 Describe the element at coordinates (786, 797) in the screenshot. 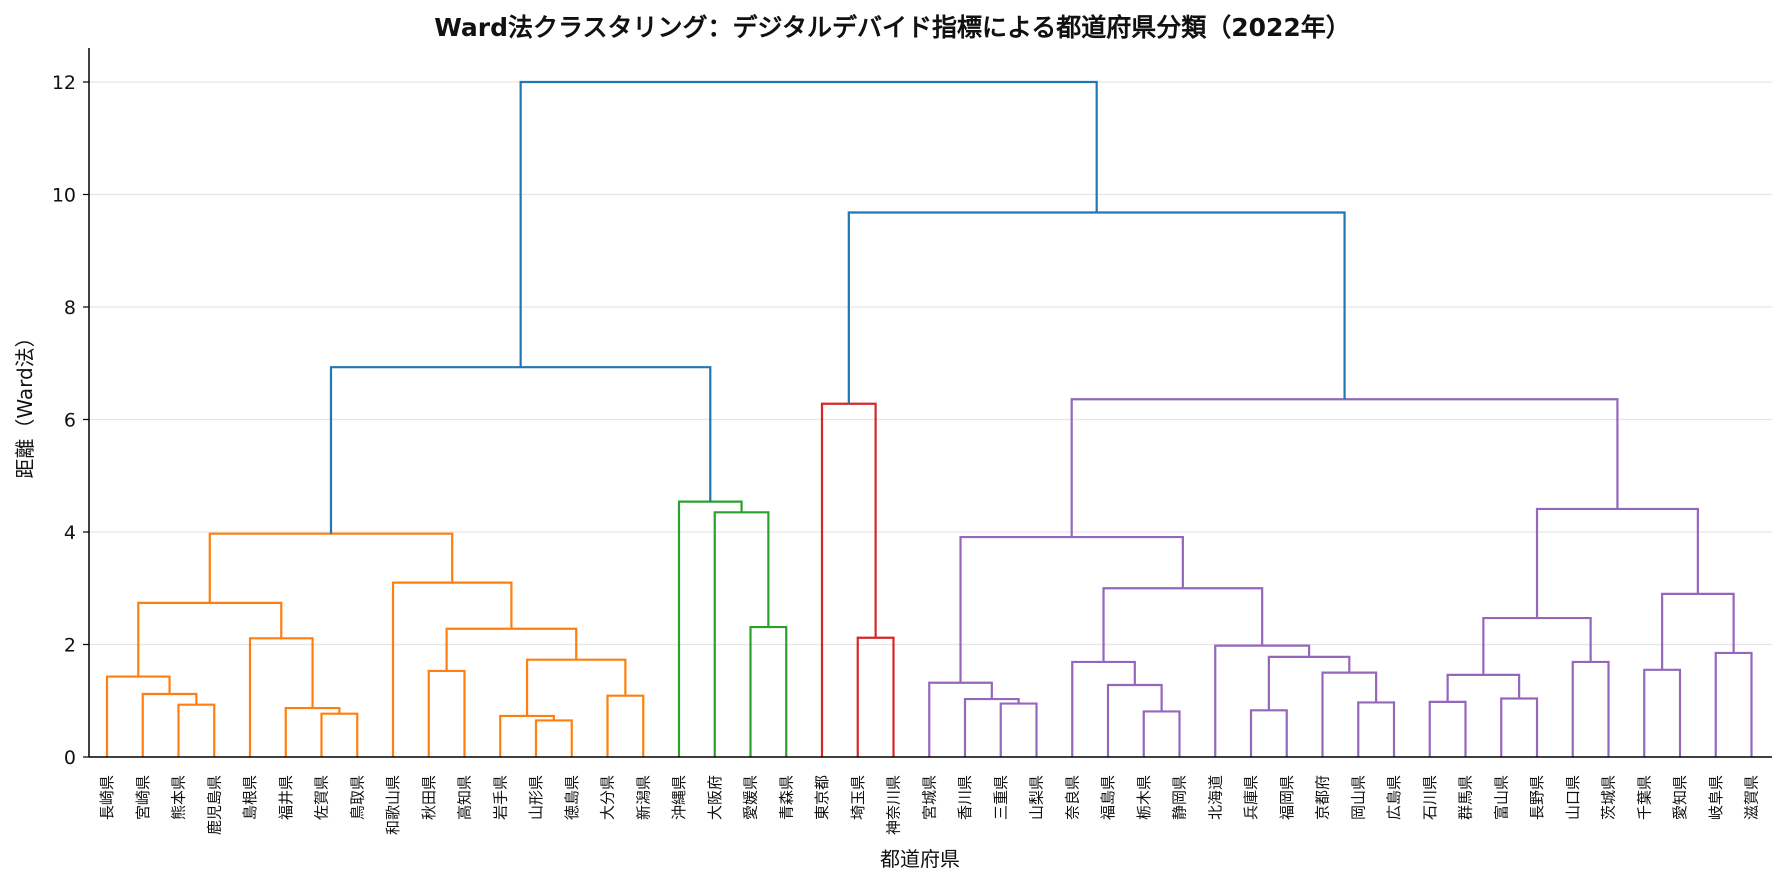

I see `leaf-label: 青森県` at that location.